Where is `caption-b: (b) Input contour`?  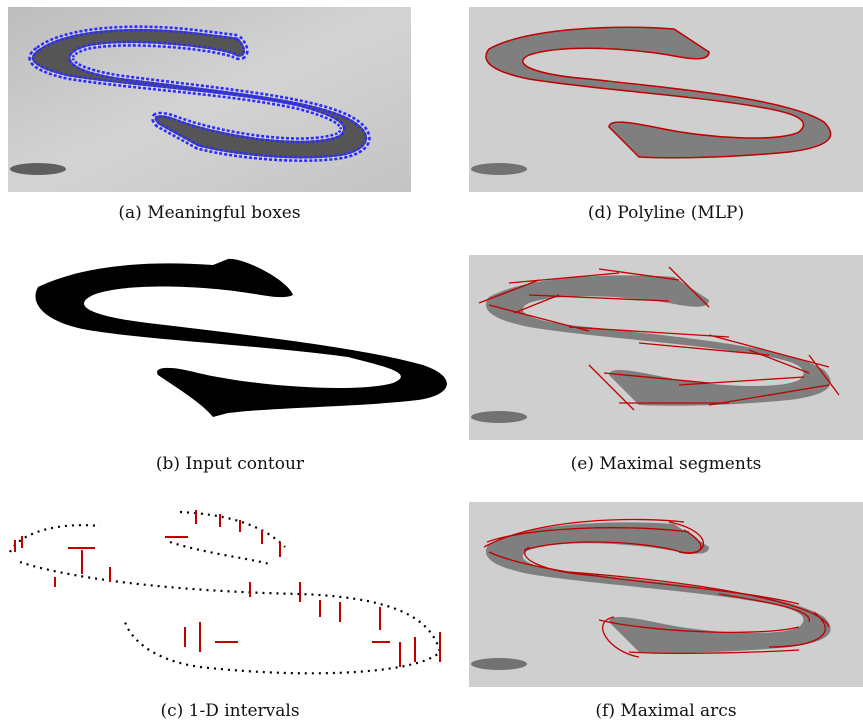 caption-b: (b) Input contour is located at coordinates (230, 464).